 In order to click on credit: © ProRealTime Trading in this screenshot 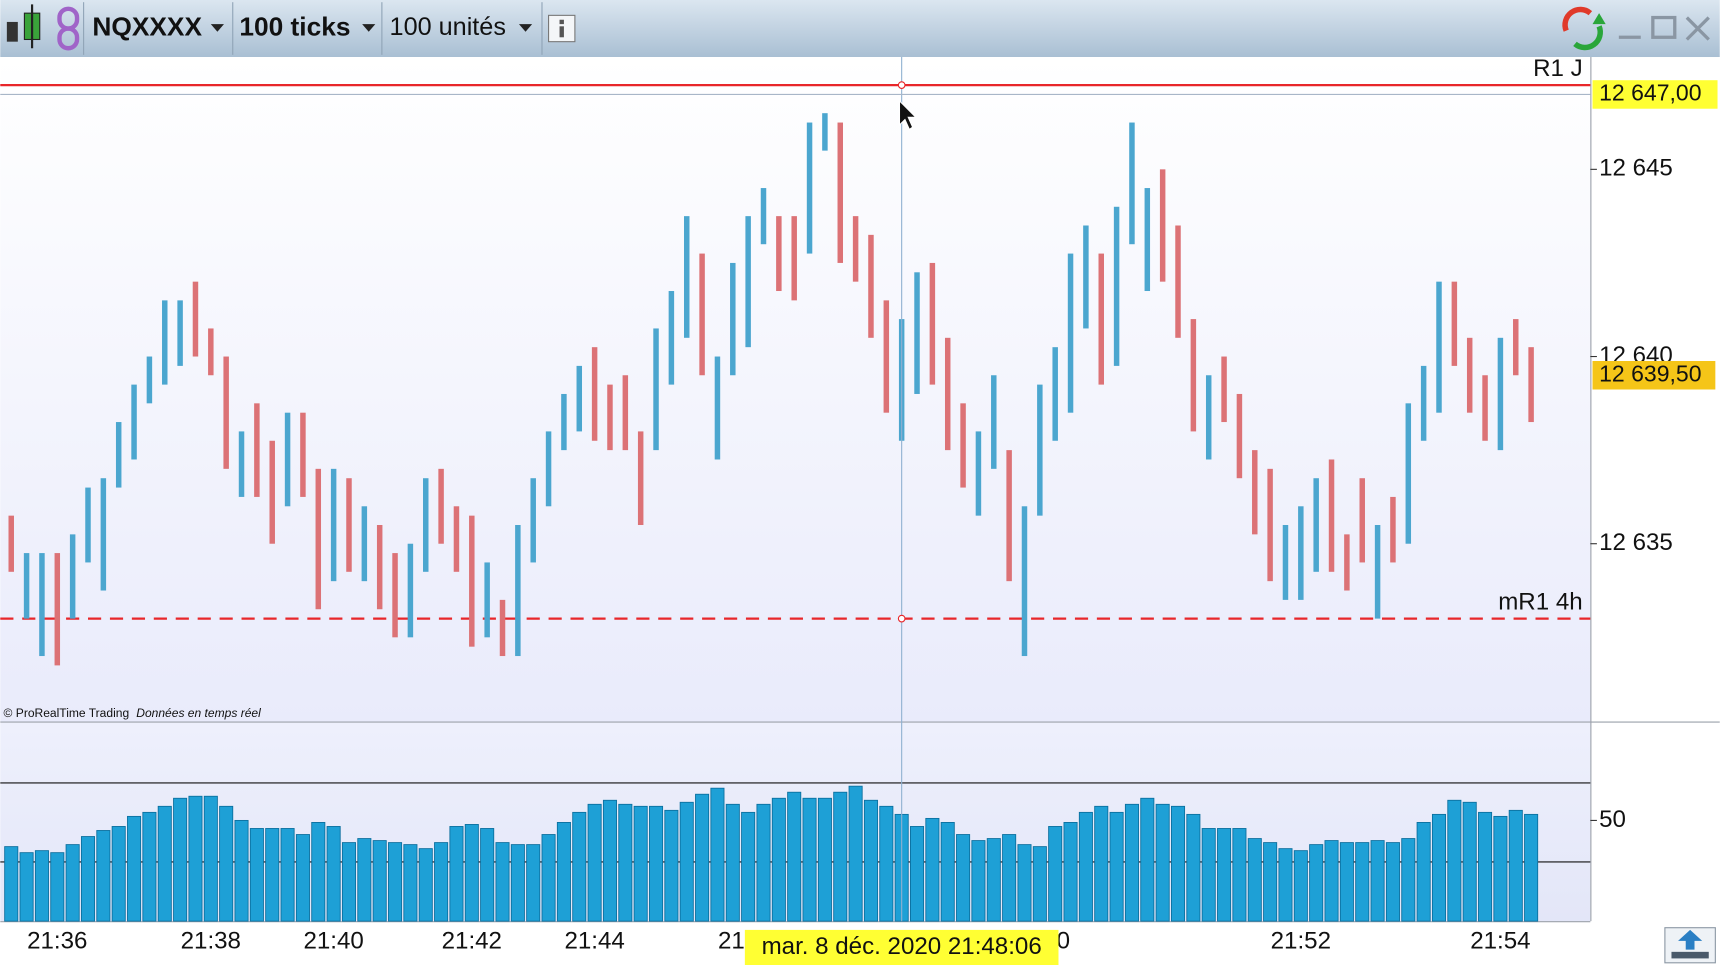, I will do `click(67, 713)`.